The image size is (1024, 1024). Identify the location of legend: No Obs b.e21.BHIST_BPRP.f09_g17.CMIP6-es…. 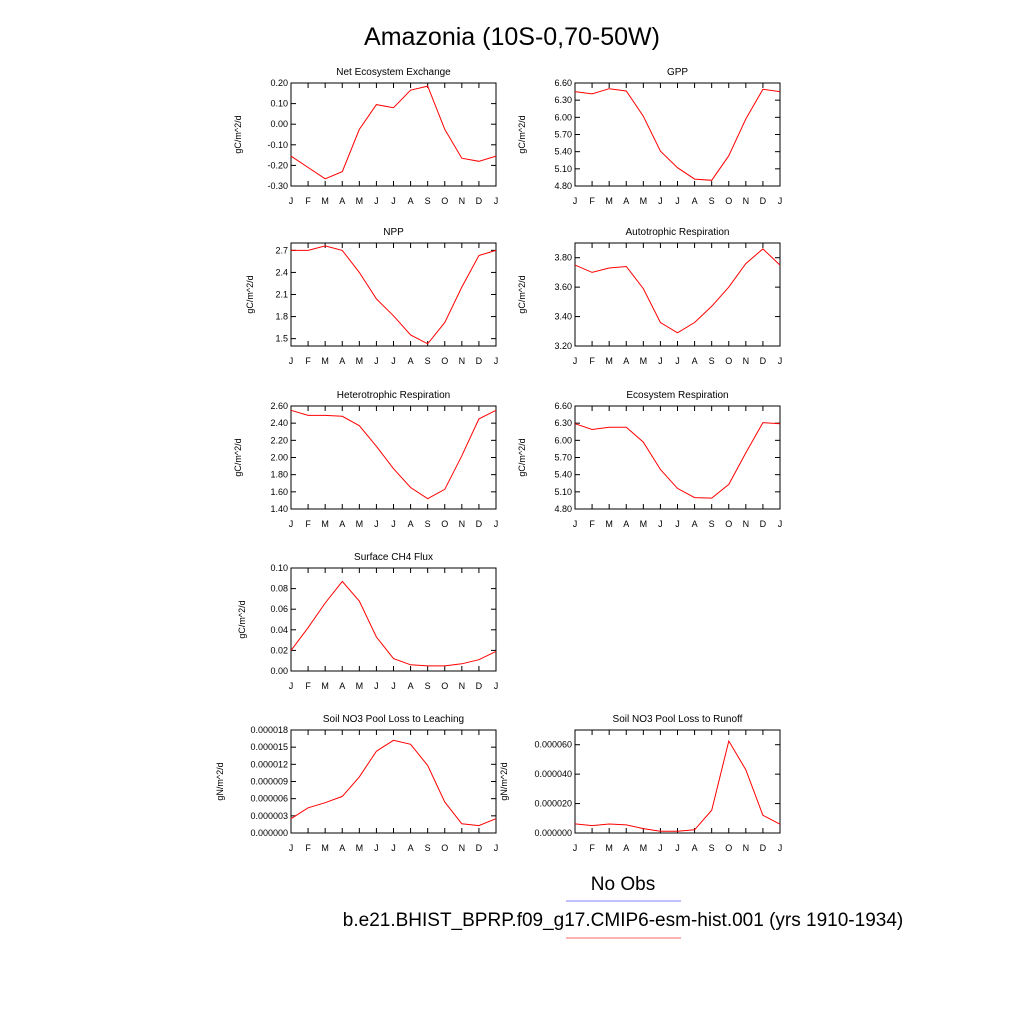
(623, 906).